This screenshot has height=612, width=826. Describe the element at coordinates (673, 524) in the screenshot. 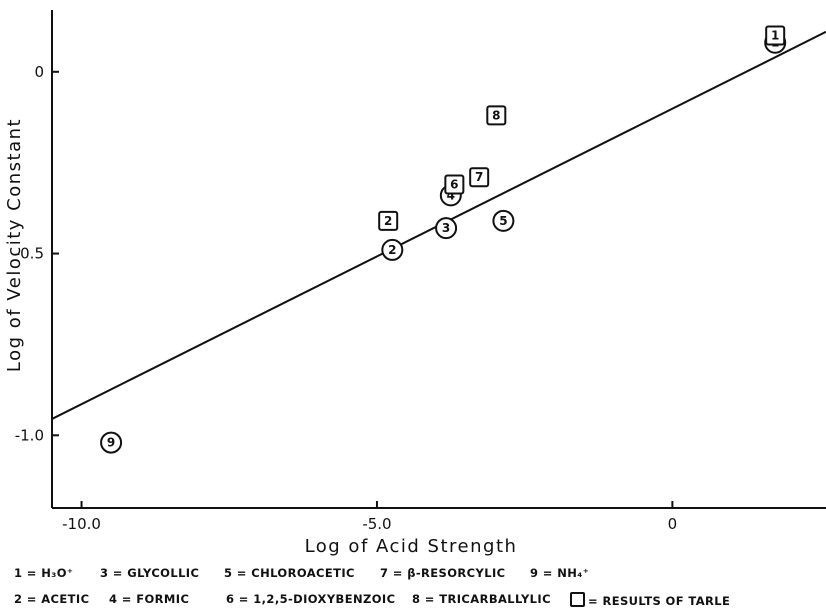

I see `x-tick-label: 0` at that location.